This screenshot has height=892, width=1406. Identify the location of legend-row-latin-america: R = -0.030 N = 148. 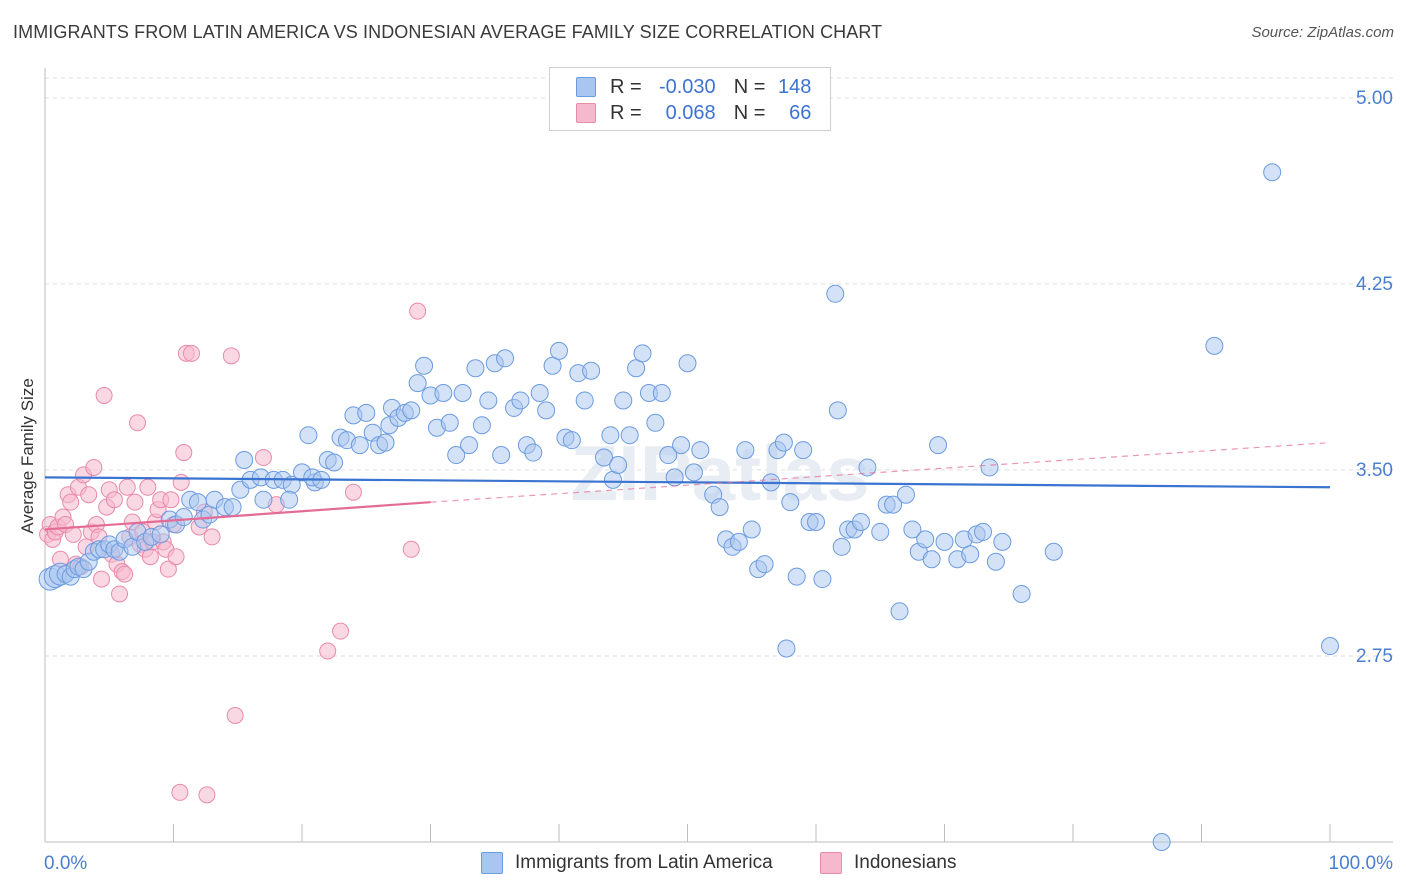
(693, 87).